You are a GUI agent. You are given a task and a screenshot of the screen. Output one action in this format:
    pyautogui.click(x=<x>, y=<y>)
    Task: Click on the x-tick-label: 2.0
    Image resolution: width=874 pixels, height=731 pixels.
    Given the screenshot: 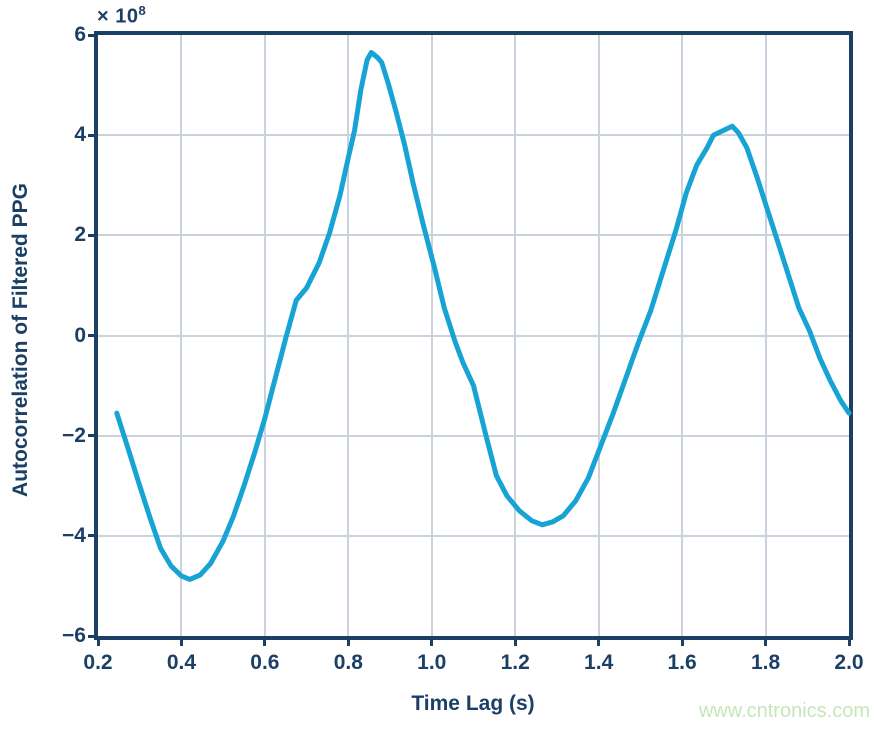 What is the action you would take?
    pyautogui.click(x=849, y=662)
    